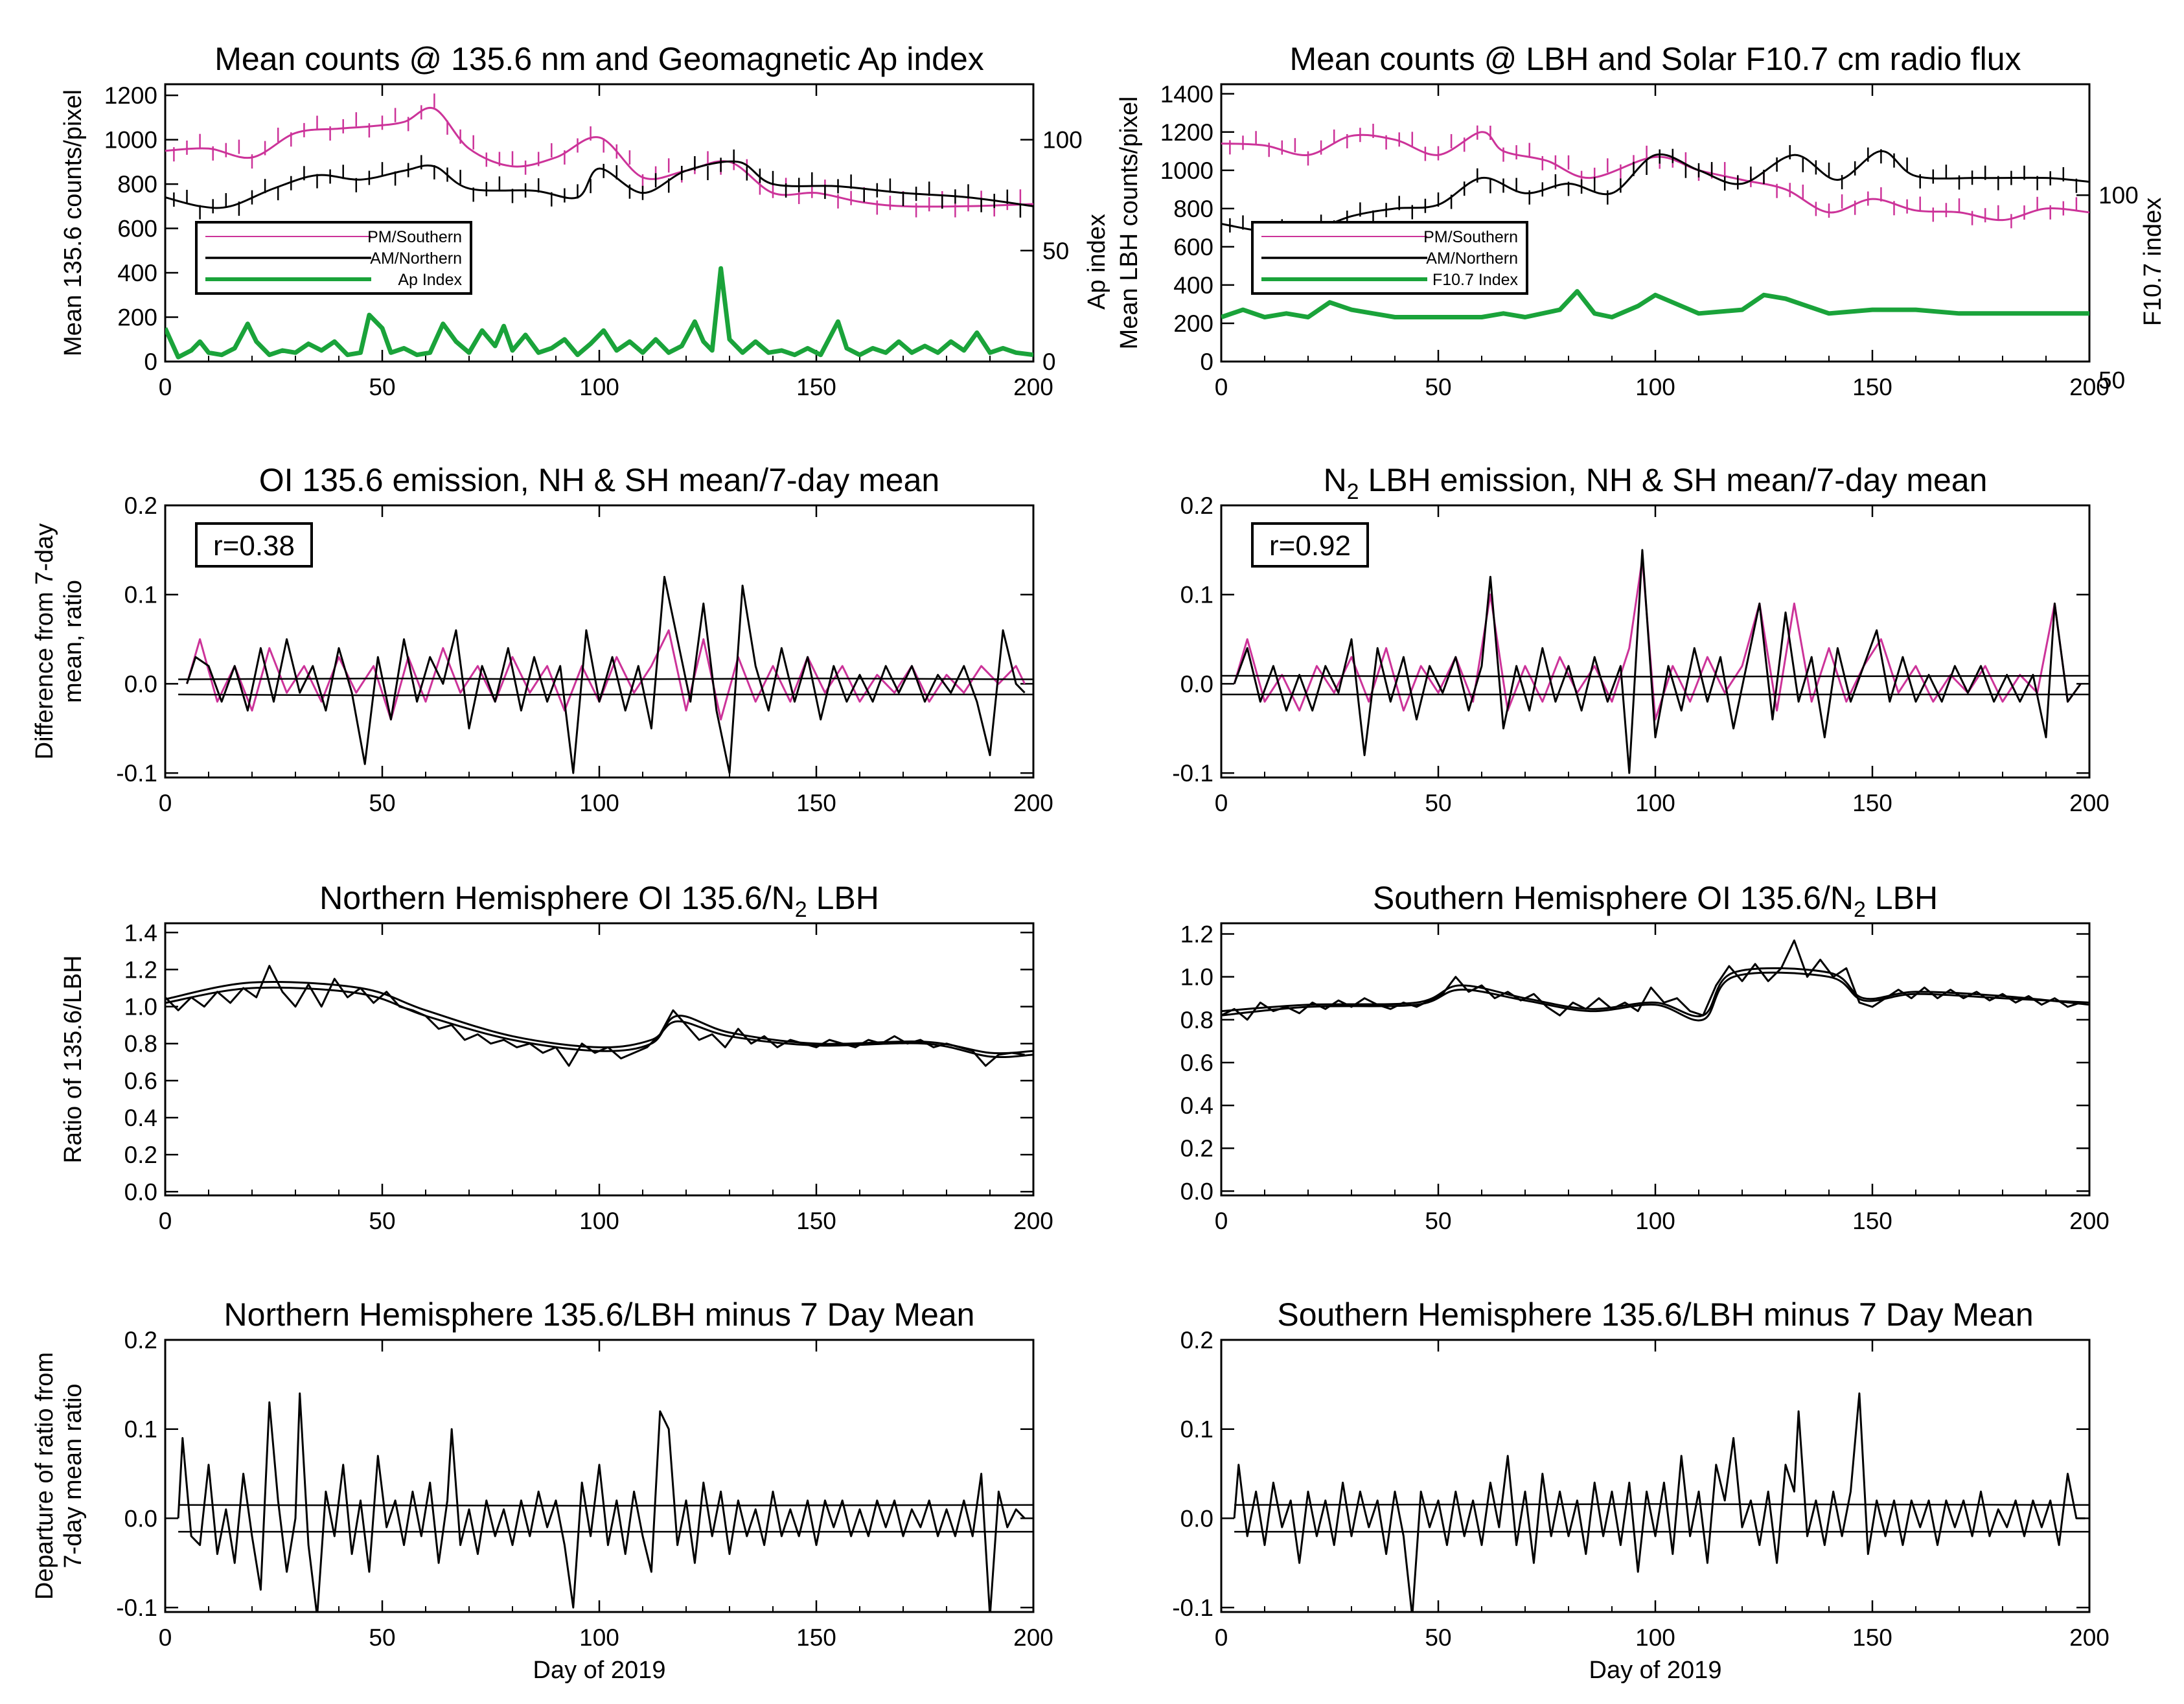  Describe the element at coordinates (137, 184) in the screenshot. I see `y-tick-label: 800` at that location.